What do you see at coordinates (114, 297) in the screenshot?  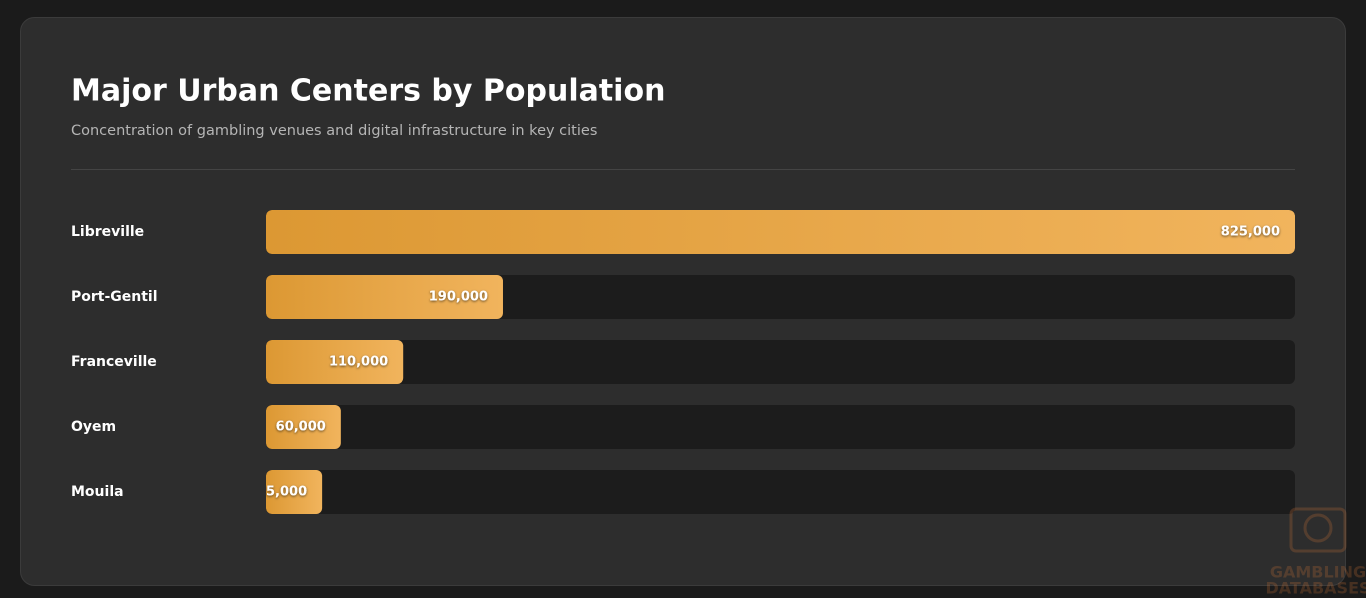 I see `category-label: Port-Gentil` at bounding box center [114, 297].